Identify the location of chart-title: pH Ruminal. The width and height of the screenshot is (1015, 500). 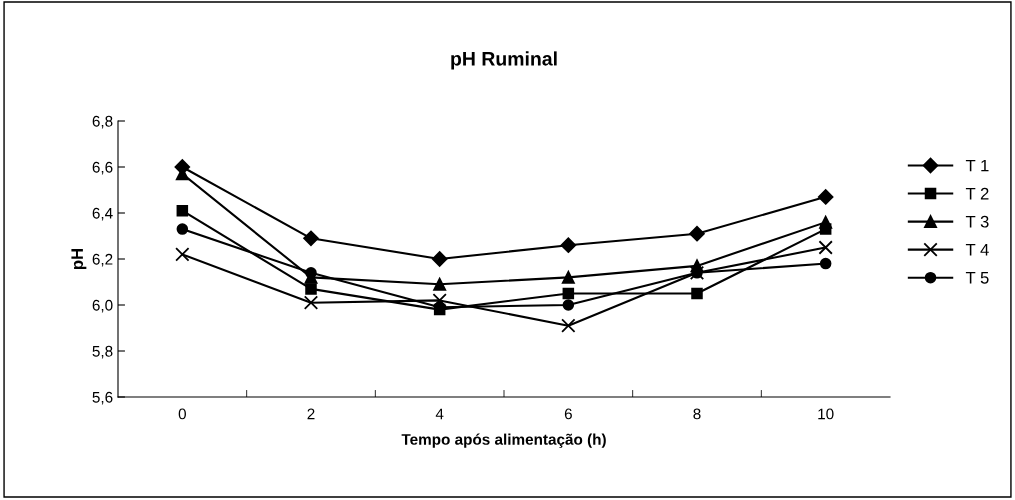
(504, 60).